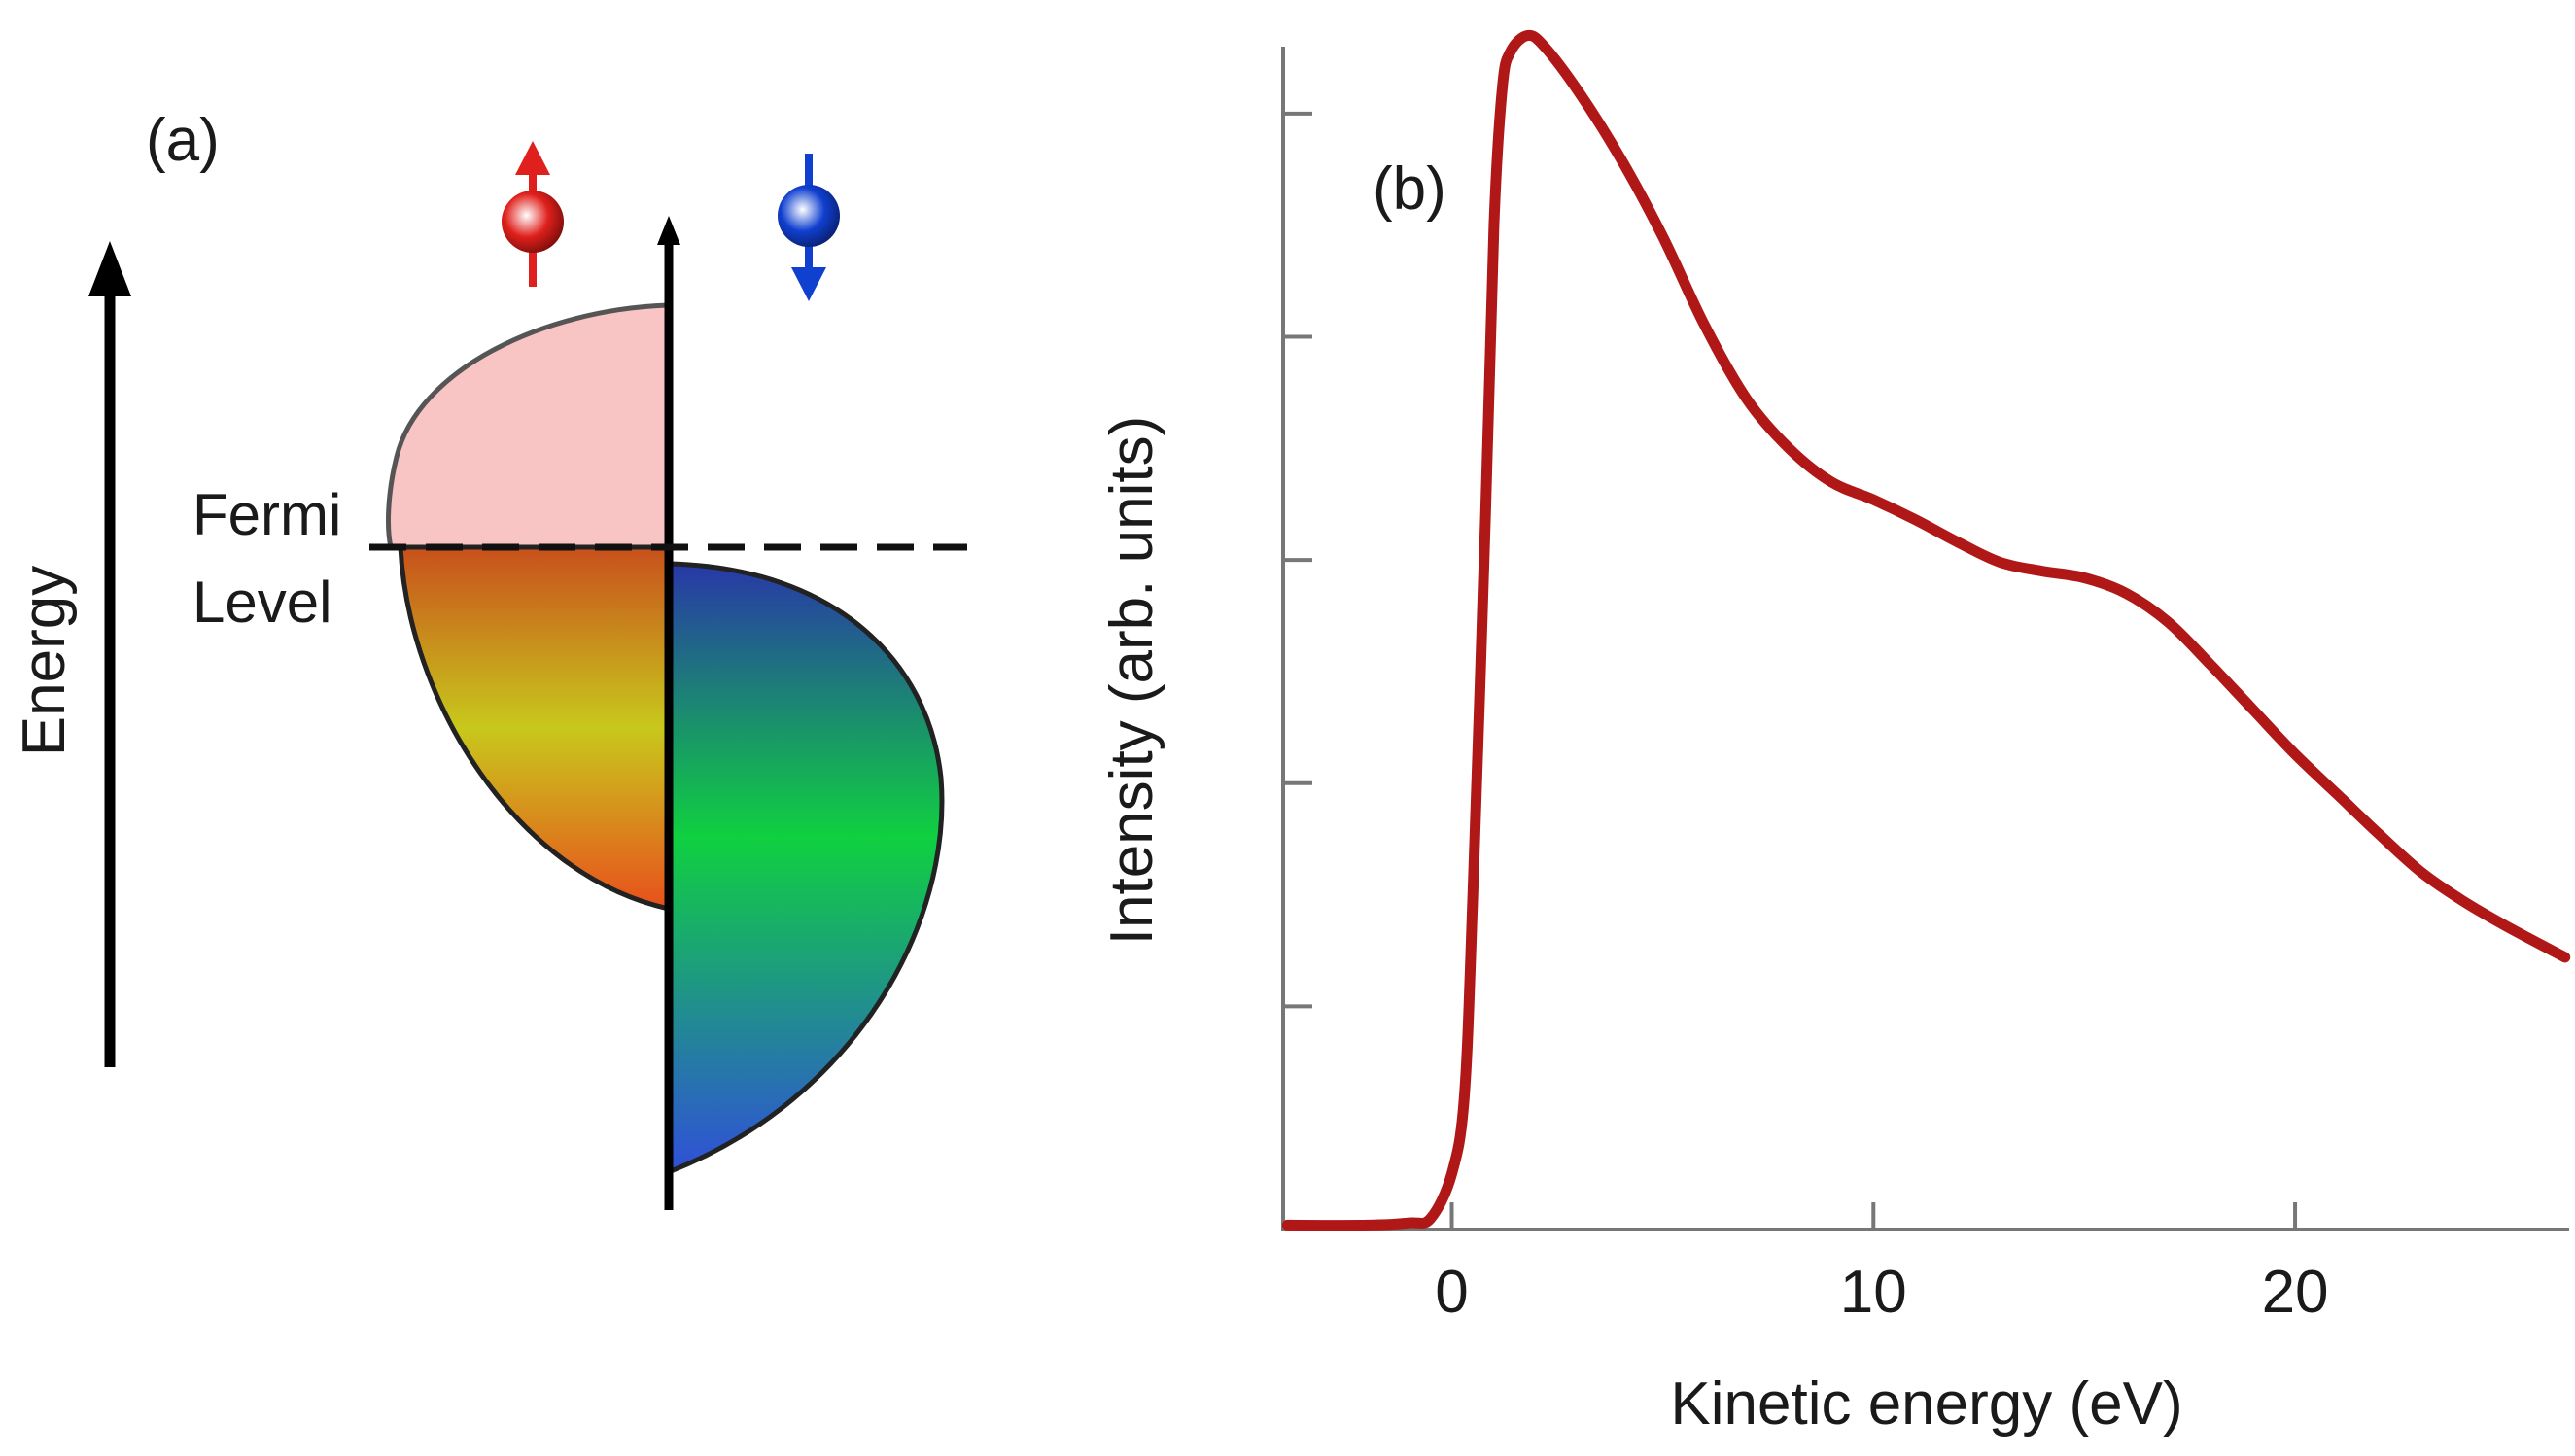 Image resolution: width=2575 pixels, height=1456 pixels. I want to click on x-ticks: 0 10 20, so click(1882, 1264).